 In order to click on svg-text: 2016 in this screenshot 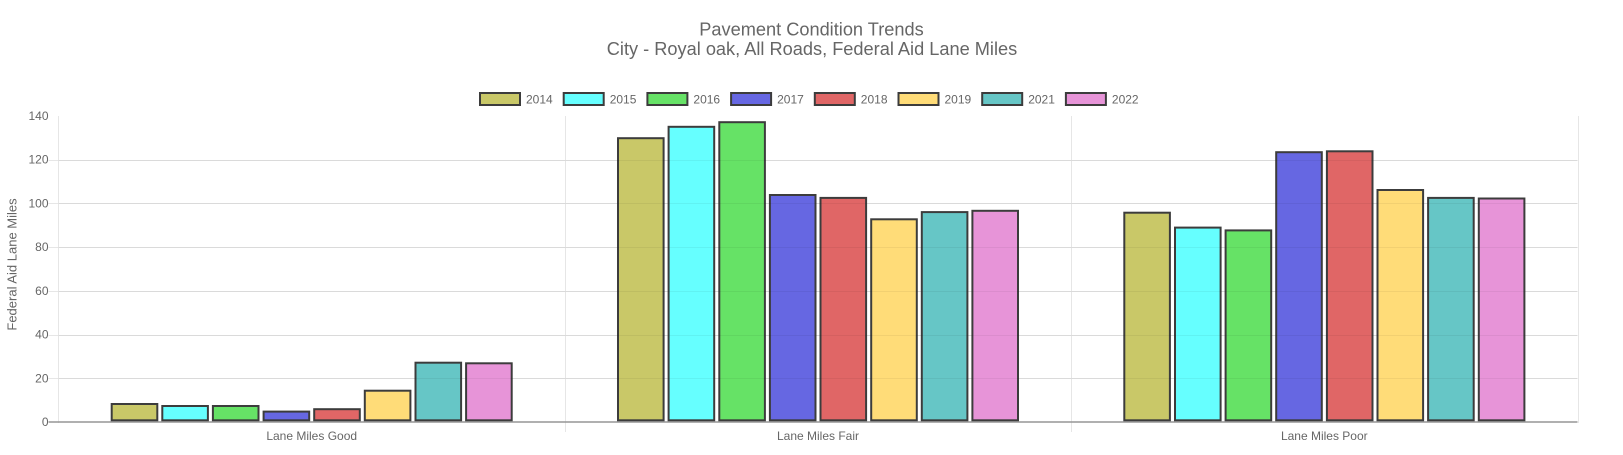, I will do `click(706, 100)`.